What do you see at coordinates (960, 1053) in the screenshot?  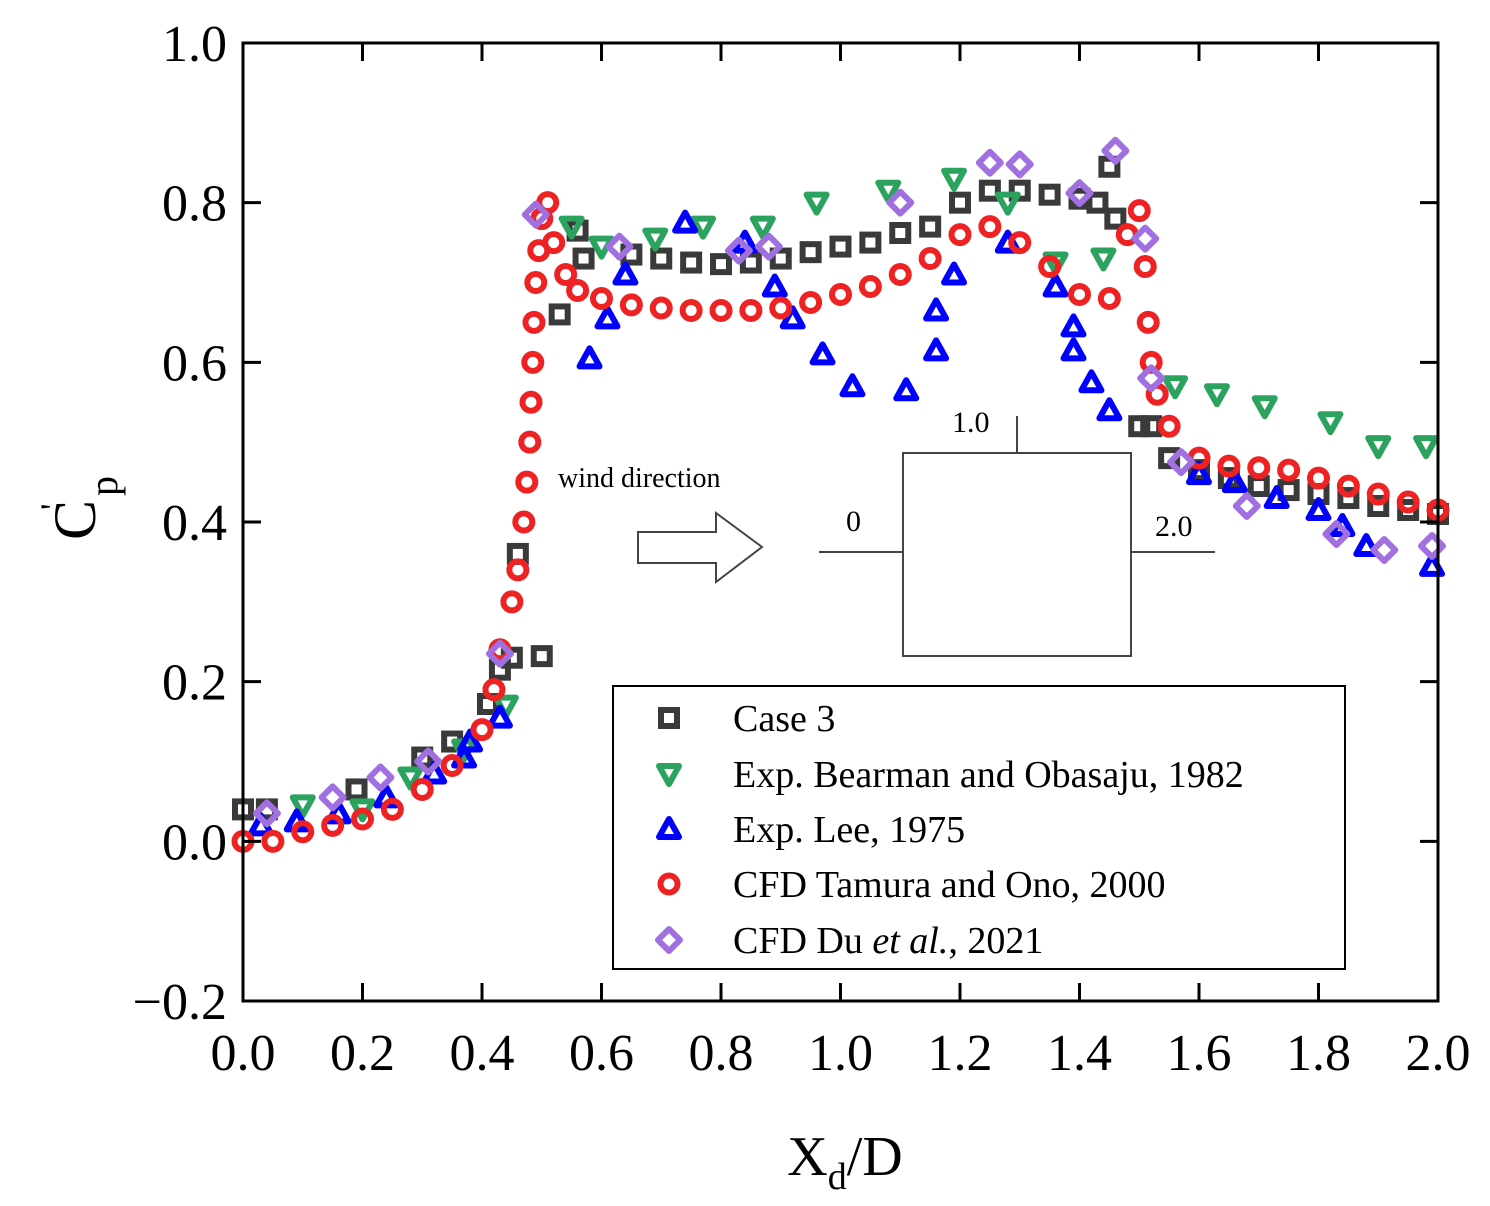 I see `x-tick-label: 1.2` at bounding box center [960, 1053].